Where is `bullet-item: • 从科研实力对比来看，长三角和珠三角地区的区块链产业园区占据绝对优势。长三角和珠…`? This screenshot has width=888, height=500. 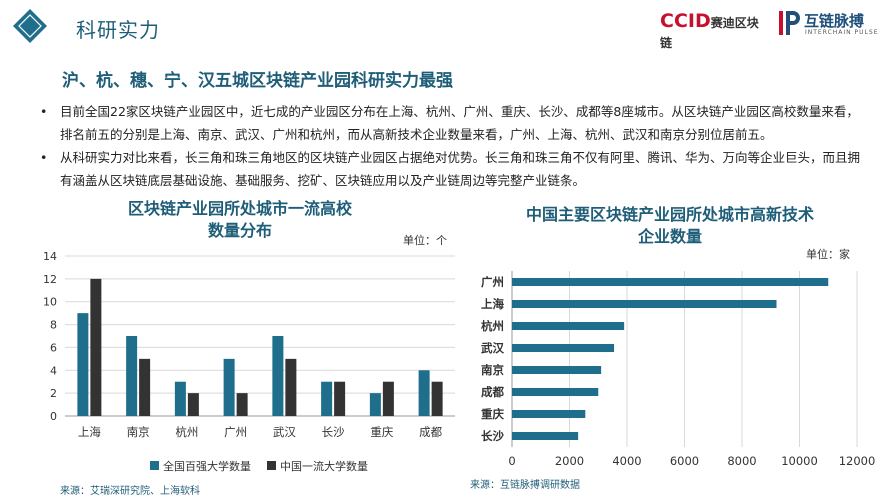
bullet-item: • 从科研实力对比来看，长三角和珠三角地区的区块链产业园区占据绝对优势。长三角和珠… is located at coordinates (450, 169).